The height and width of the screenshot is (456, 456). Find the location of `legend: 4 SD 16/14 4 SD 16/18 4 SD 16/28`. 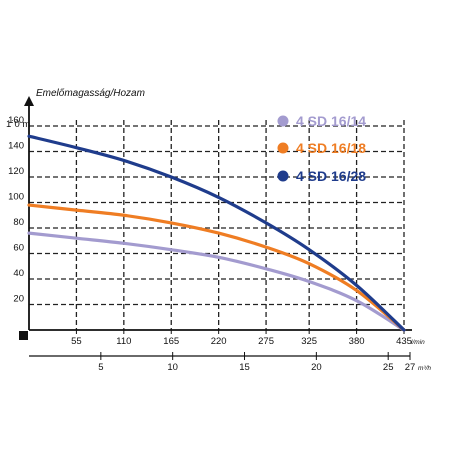

legend: 4 SD 16/14 4 SD 16/18 4 SD 16/28 is located at coordinates (321, 148).